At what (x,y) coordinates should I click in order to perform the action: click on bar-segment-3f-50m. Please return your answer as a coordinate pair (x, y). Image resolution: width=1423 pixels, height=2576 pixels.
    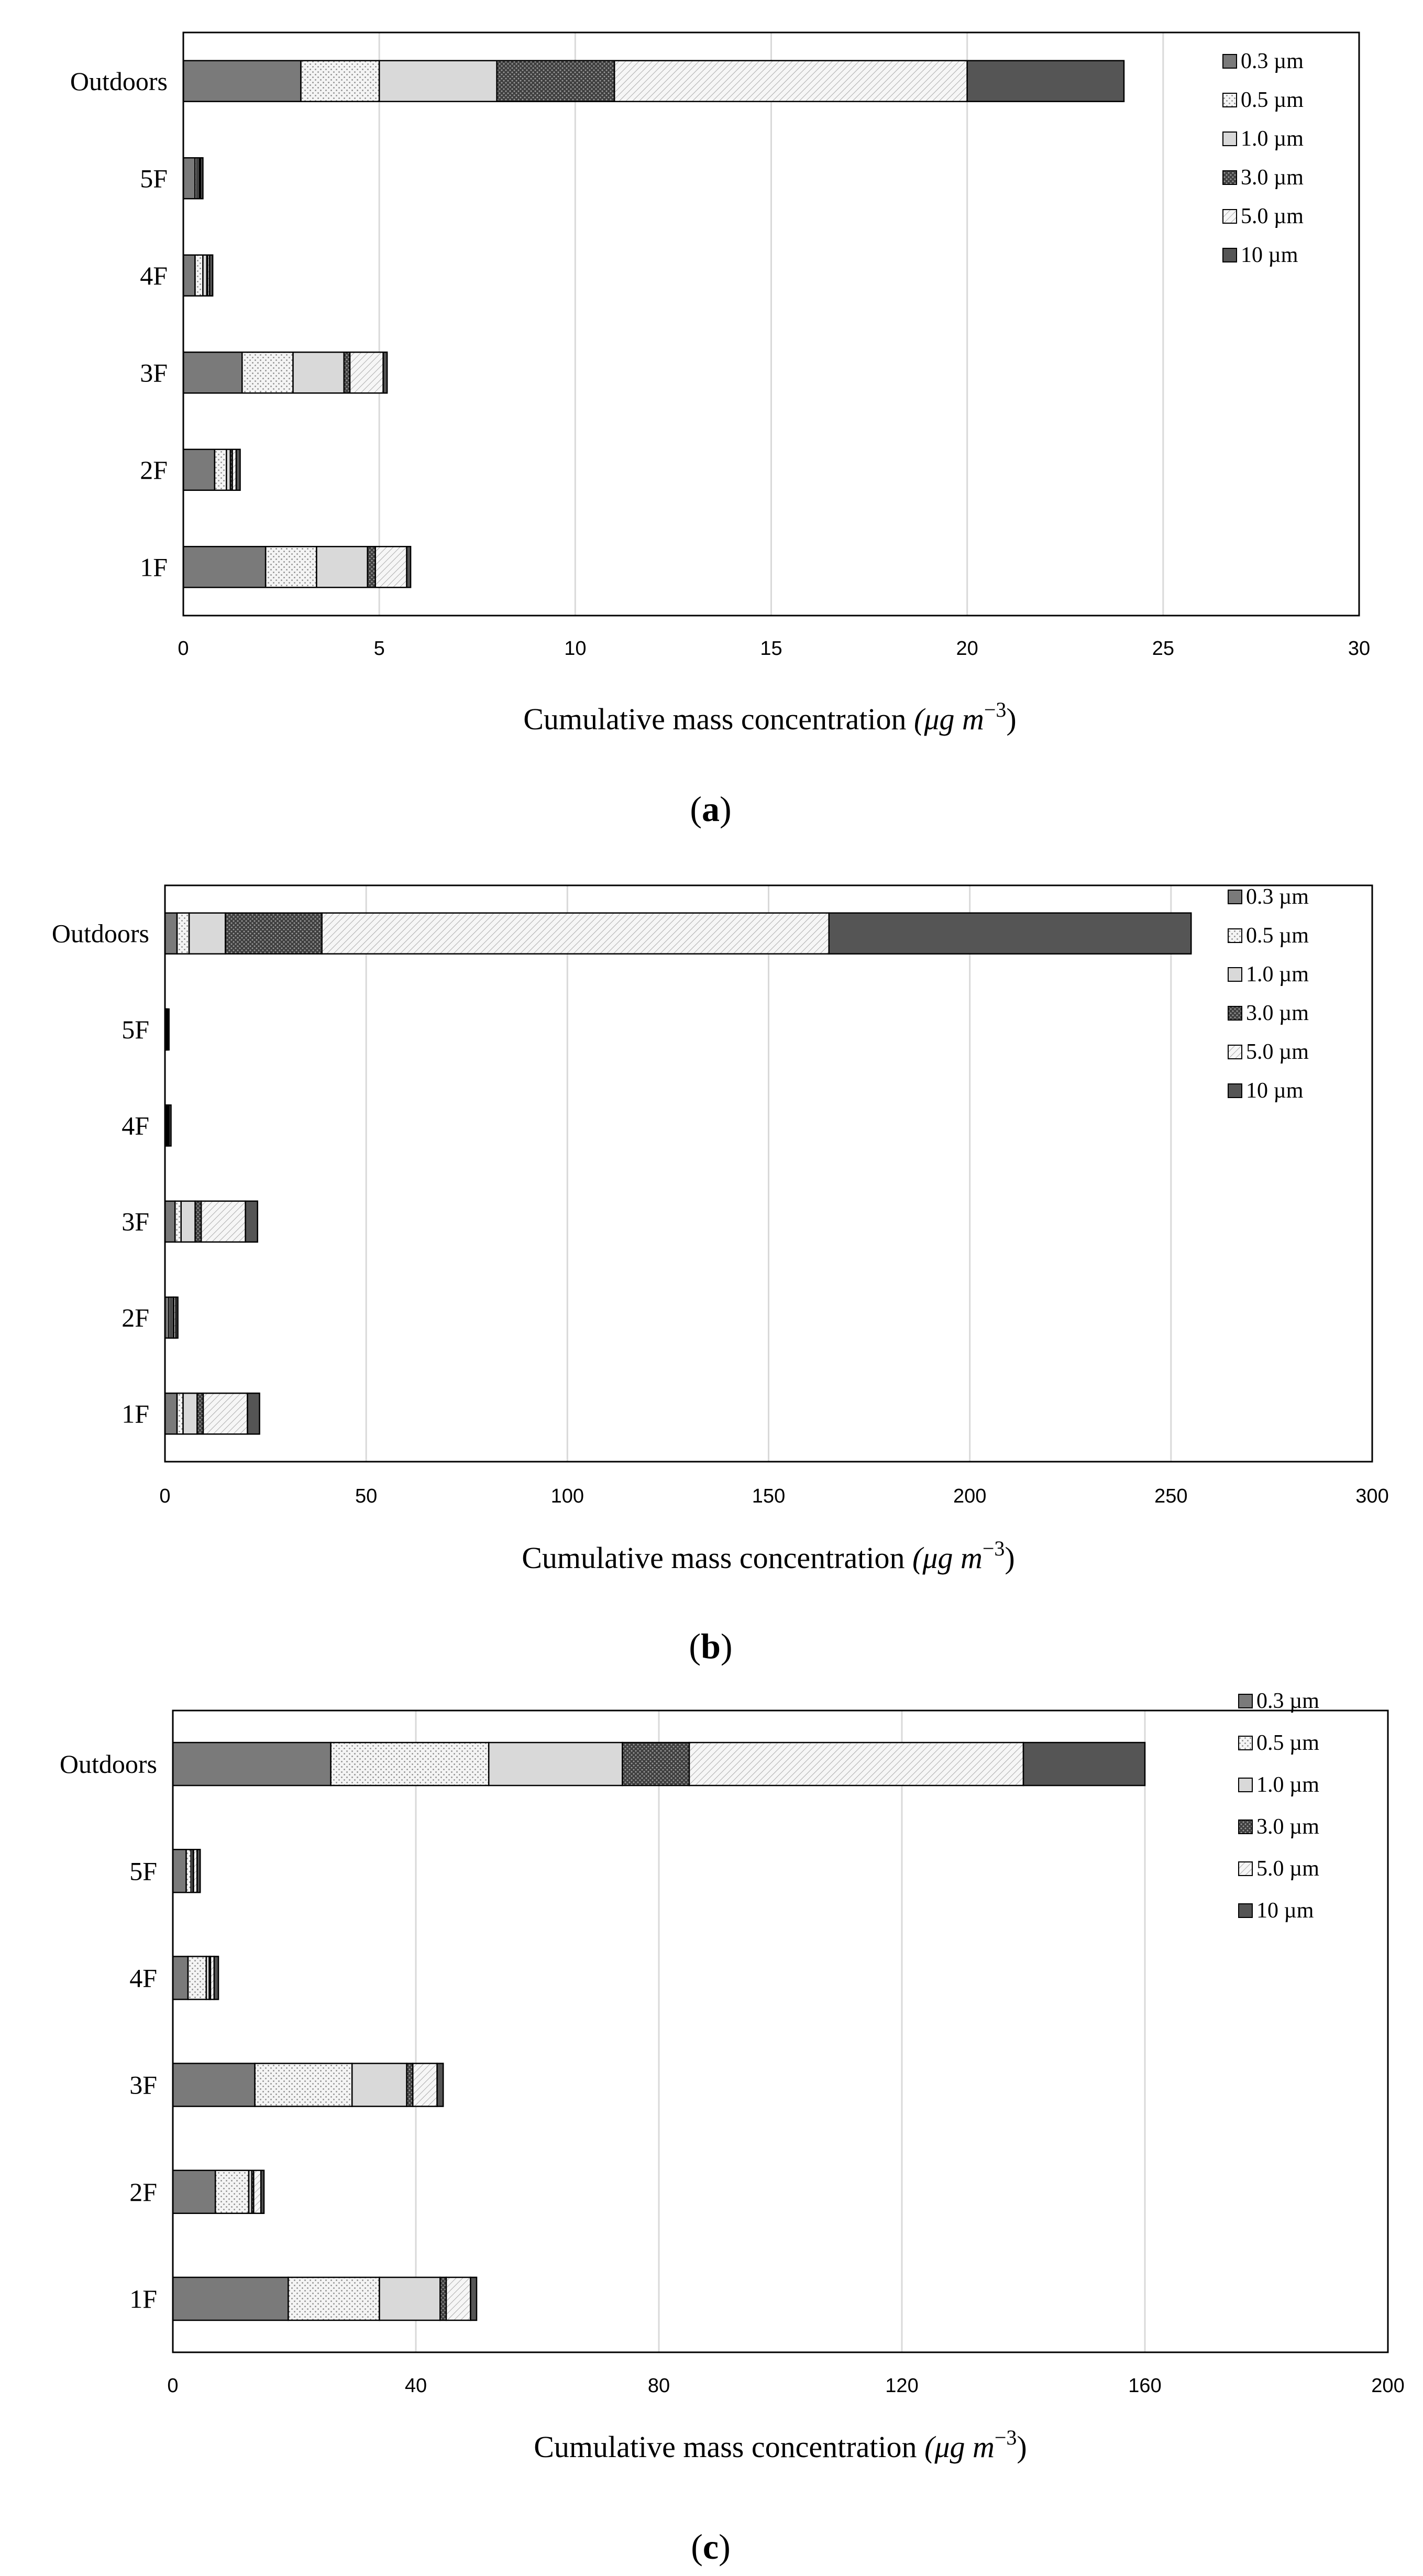
    Looking at the image, I should click on (223, 1221).